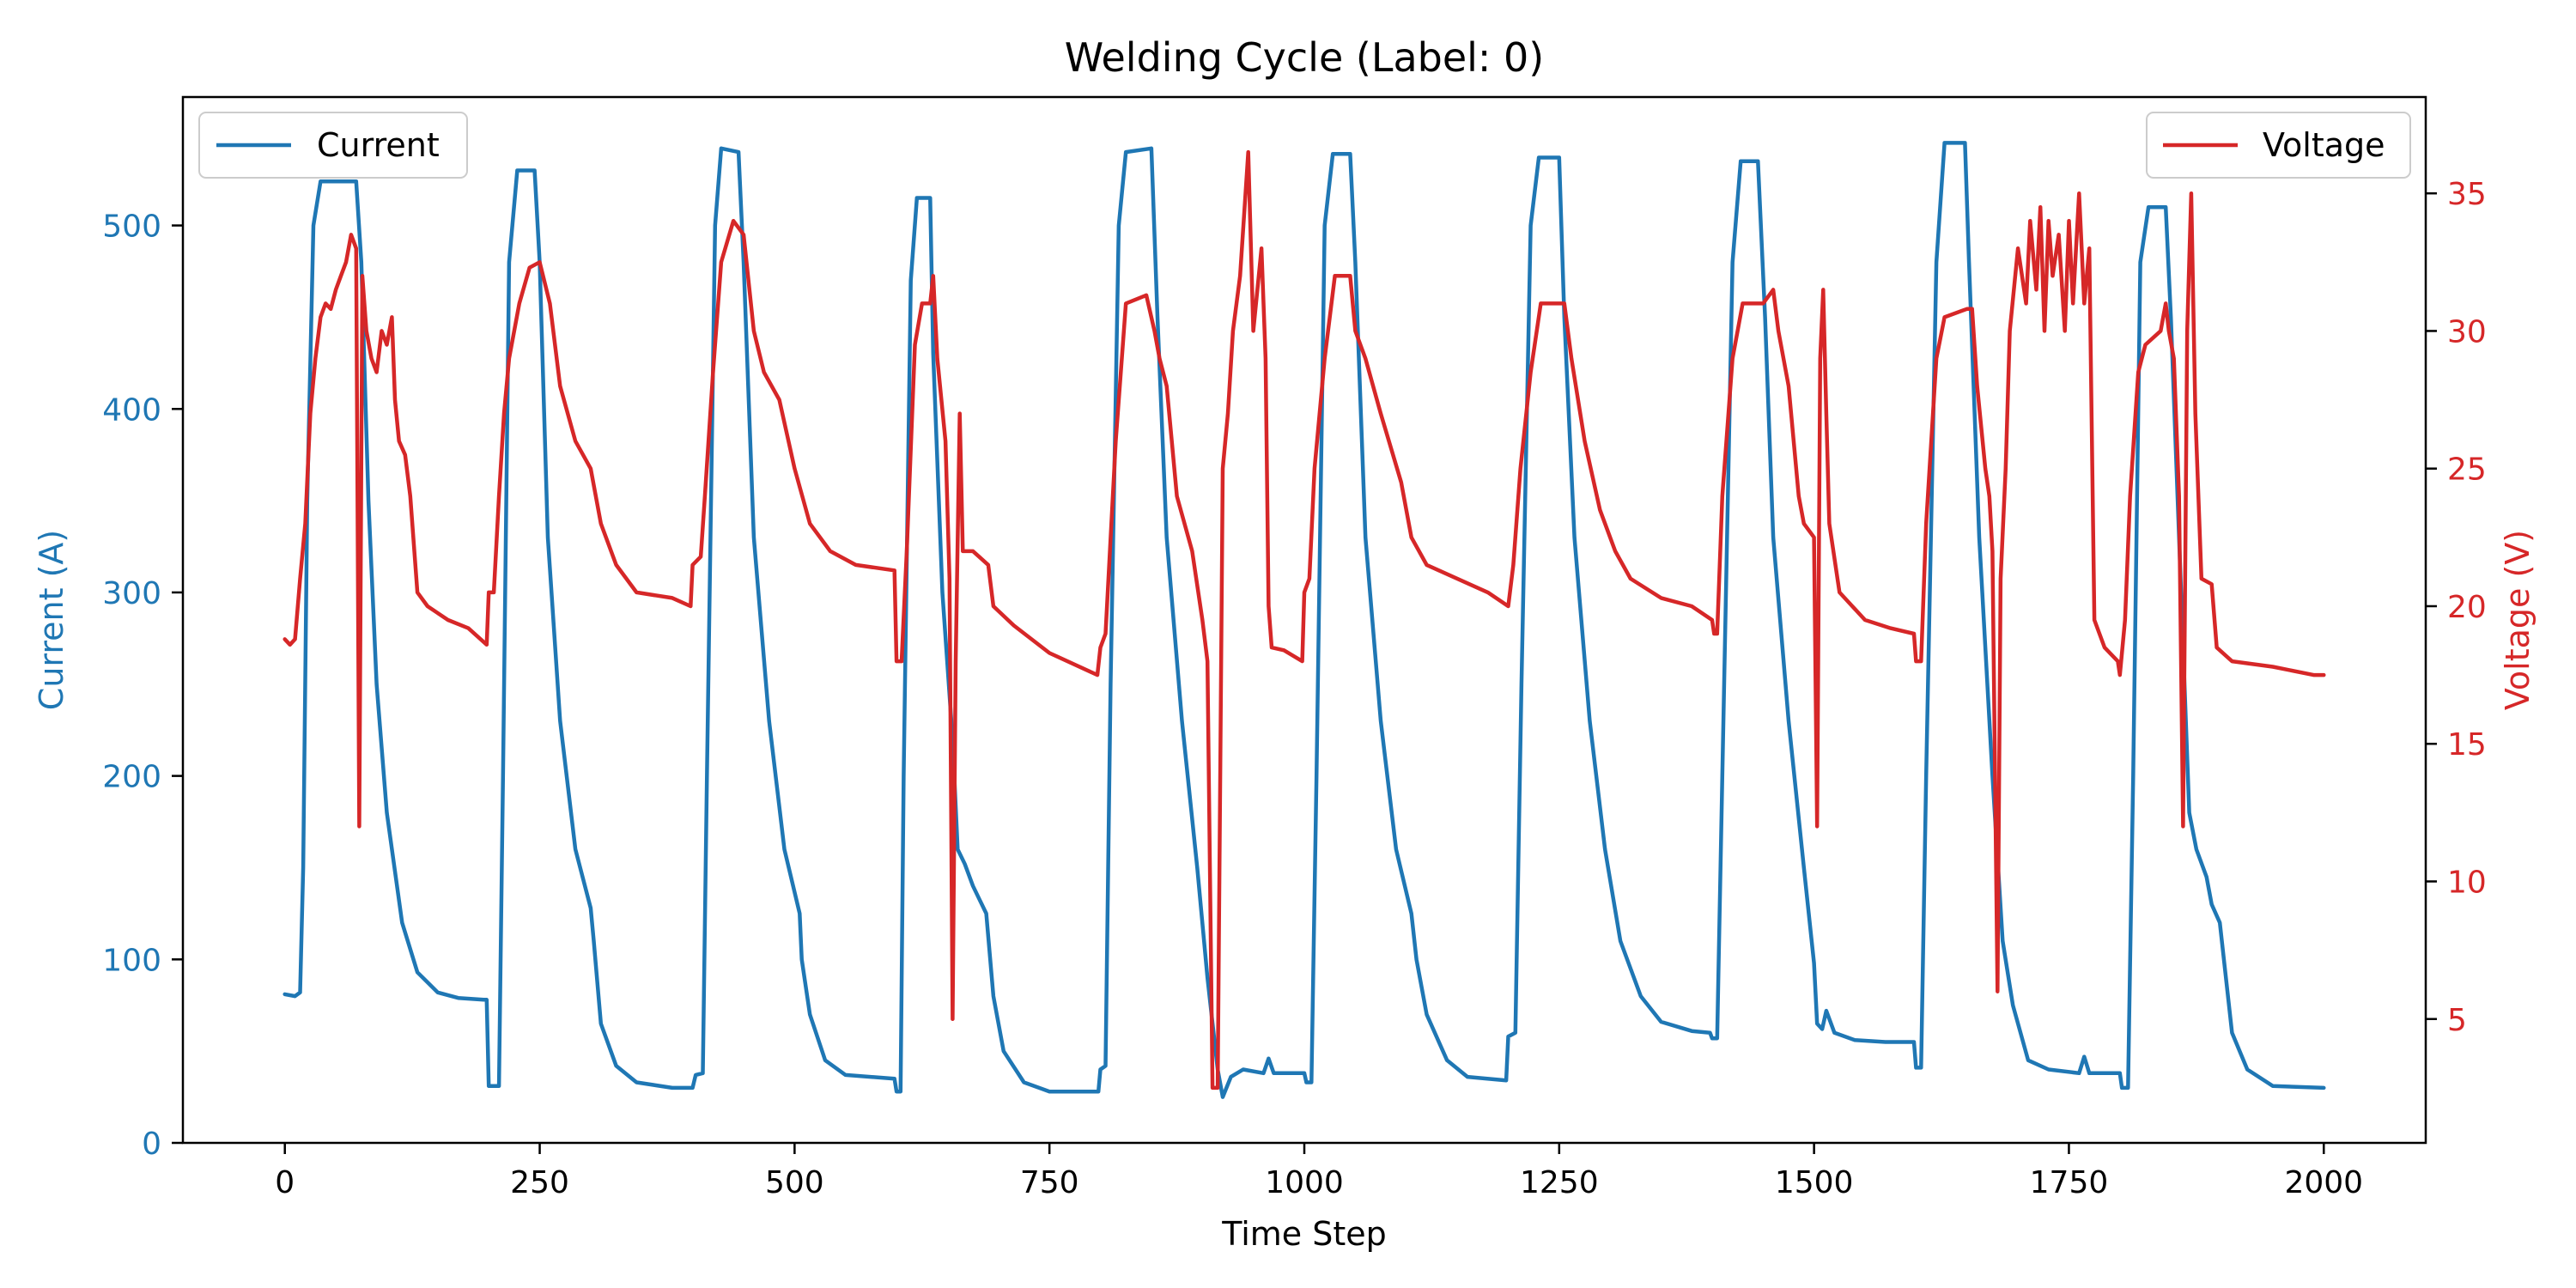 This screenshot has width=2576, height=1288. Describe the element at coordinates (132, 961) in the screenshot. I see `y-left-tick-label: 100` at that location.